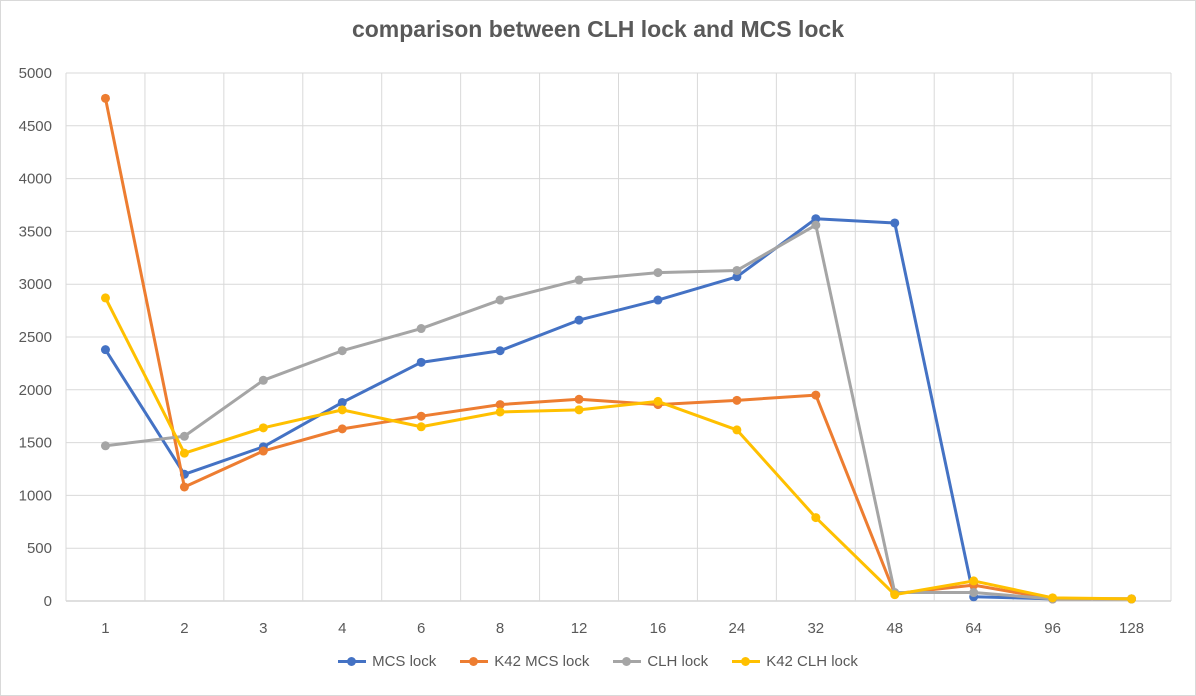  Describe the element at coordinates (105, 628) in the screenshot. I see `x-tick-label: 1` at that location.